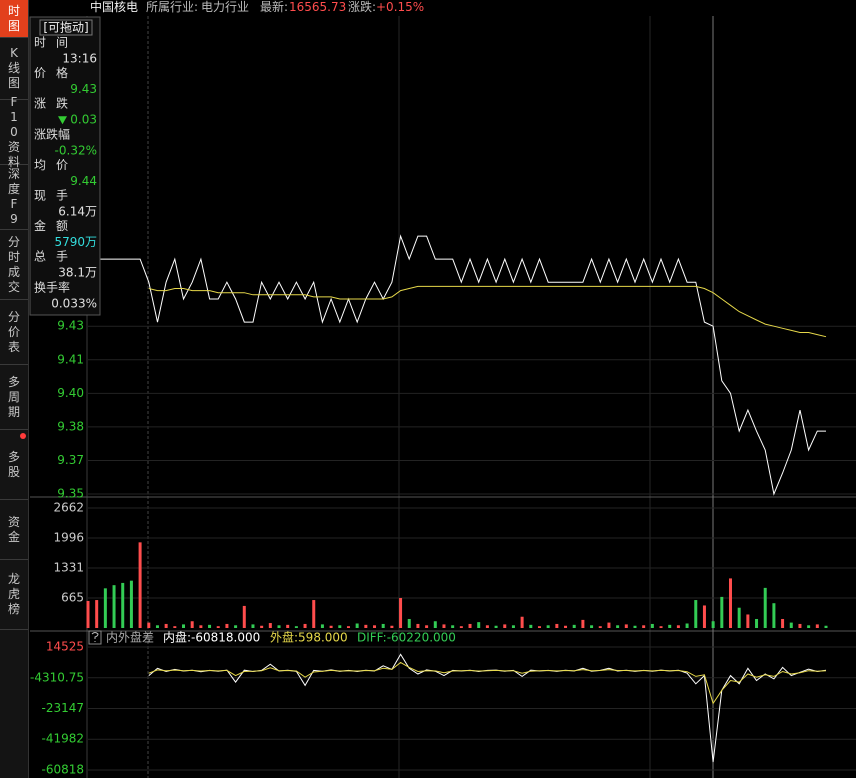 The height and width of the screenshot is (778, 856). Describe the element at coordinates (211, 637) in the screenshot. I see `legend-entry: 内盘:-60818.000` at that location.